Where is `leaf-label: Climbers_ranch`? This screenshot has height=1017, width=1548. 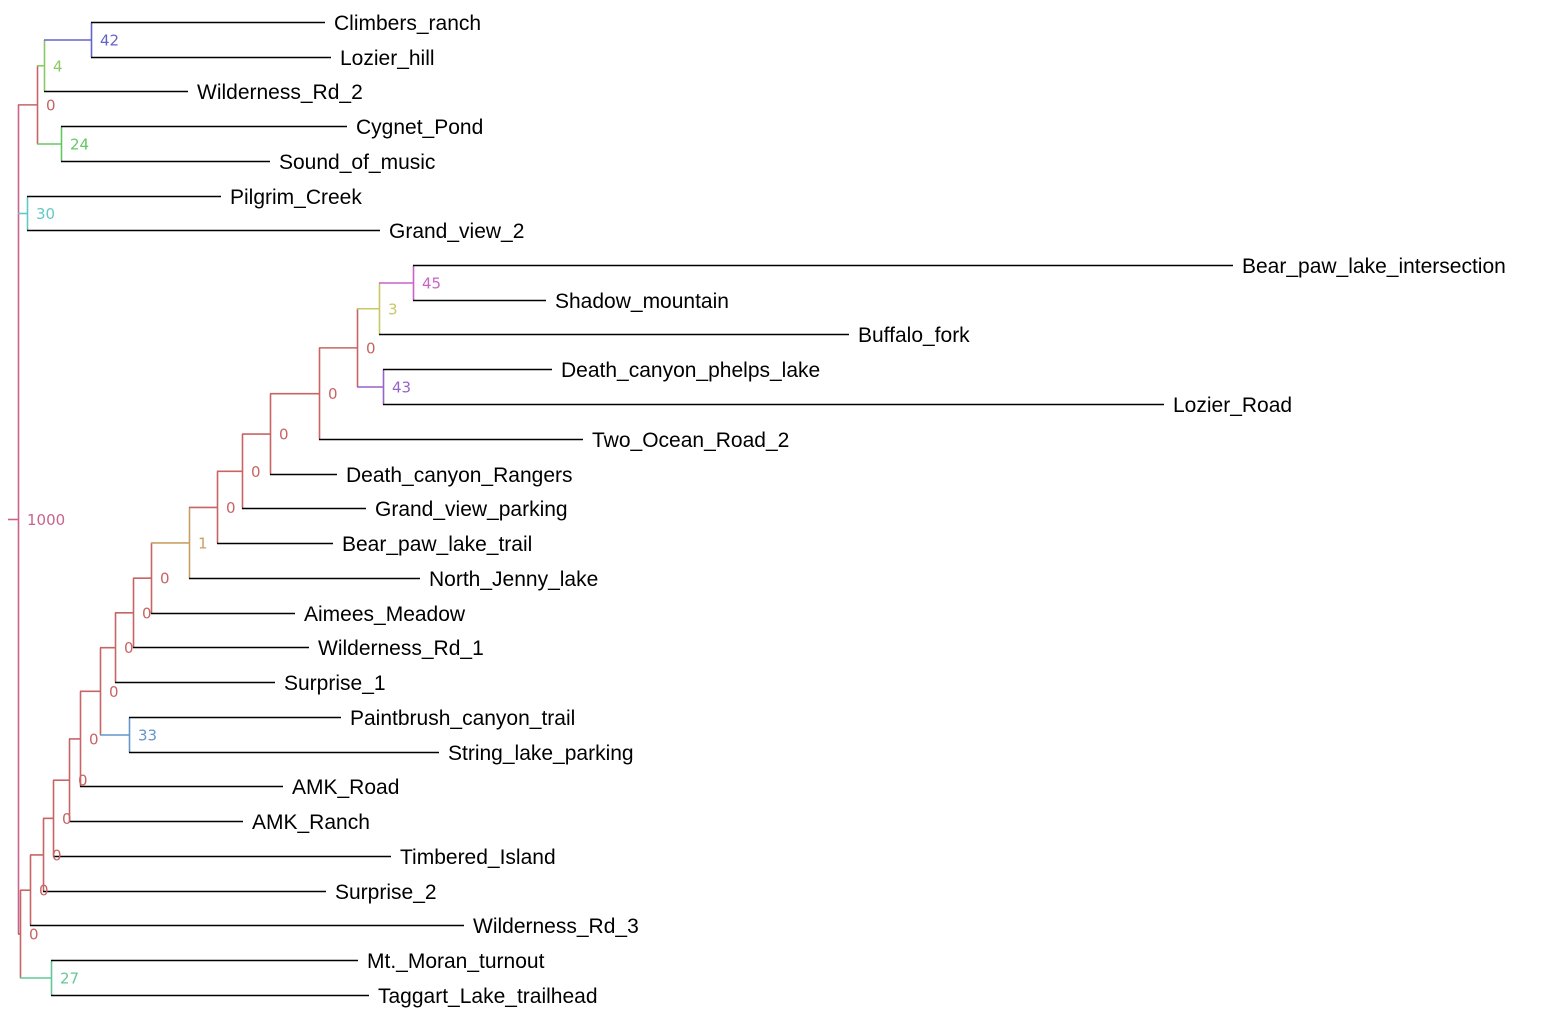 leaf-label: Climbers_ranch is located at coordinates (407, 23).